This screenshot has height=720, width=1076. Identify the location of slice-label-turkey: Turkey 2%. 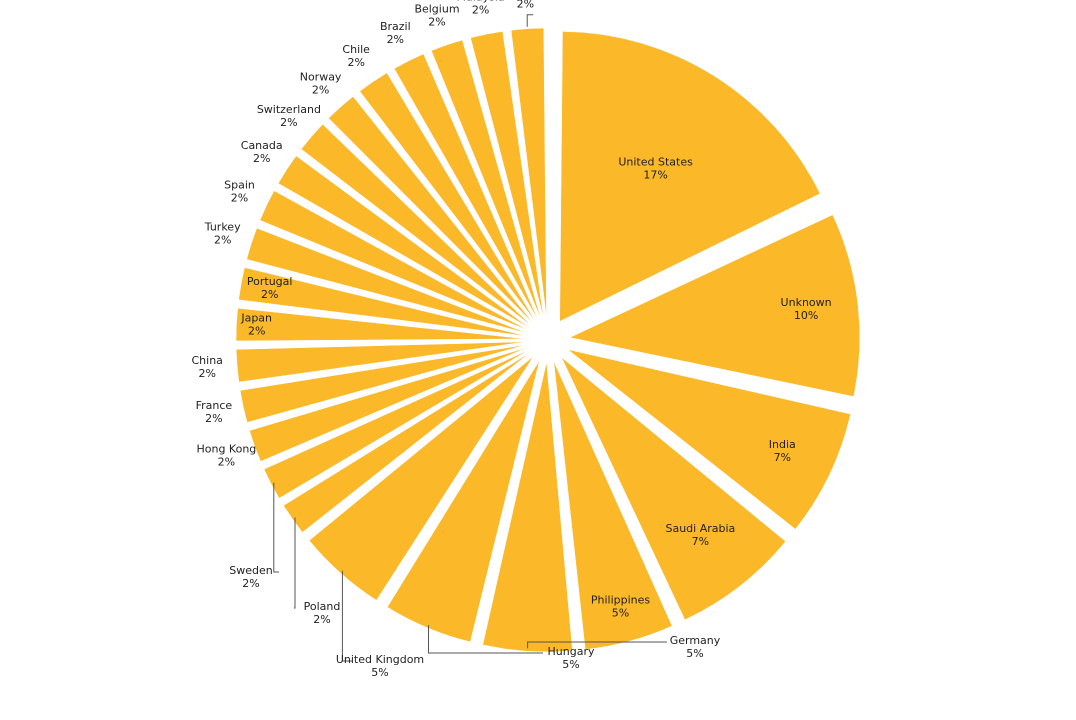
(222, 233).